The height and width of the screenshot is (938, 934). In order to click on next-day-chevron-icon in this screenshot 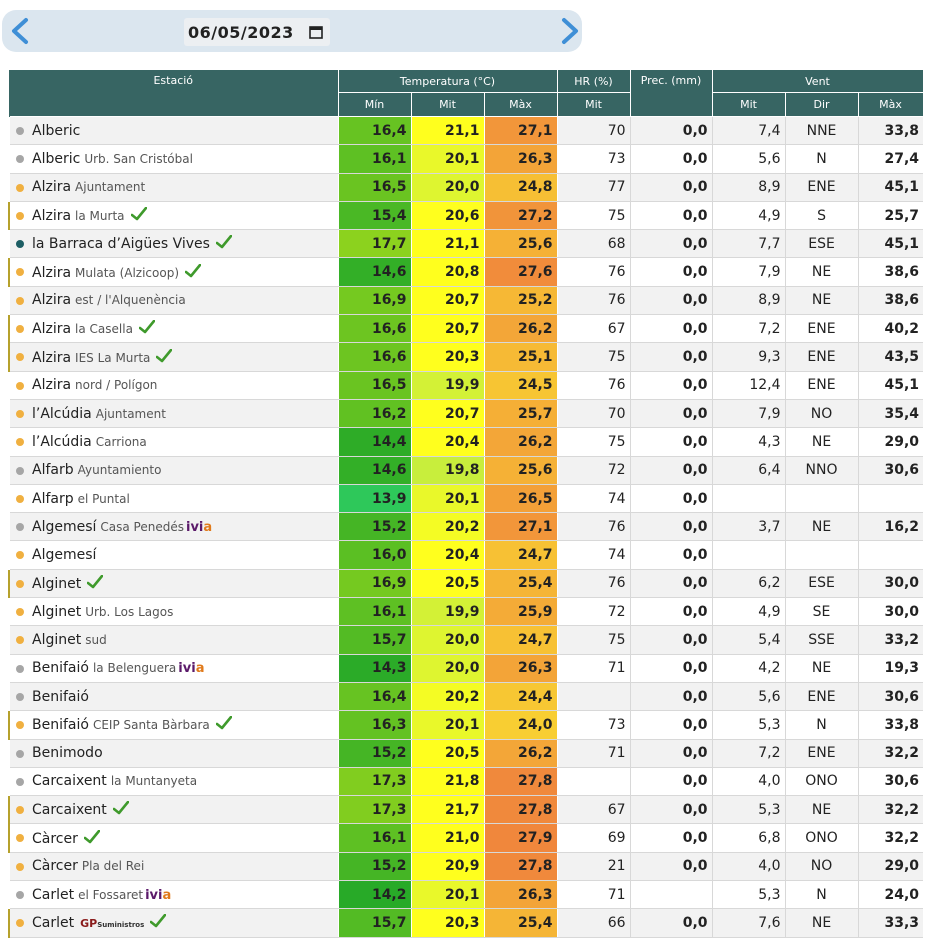, I will do `click(569, 31)`.